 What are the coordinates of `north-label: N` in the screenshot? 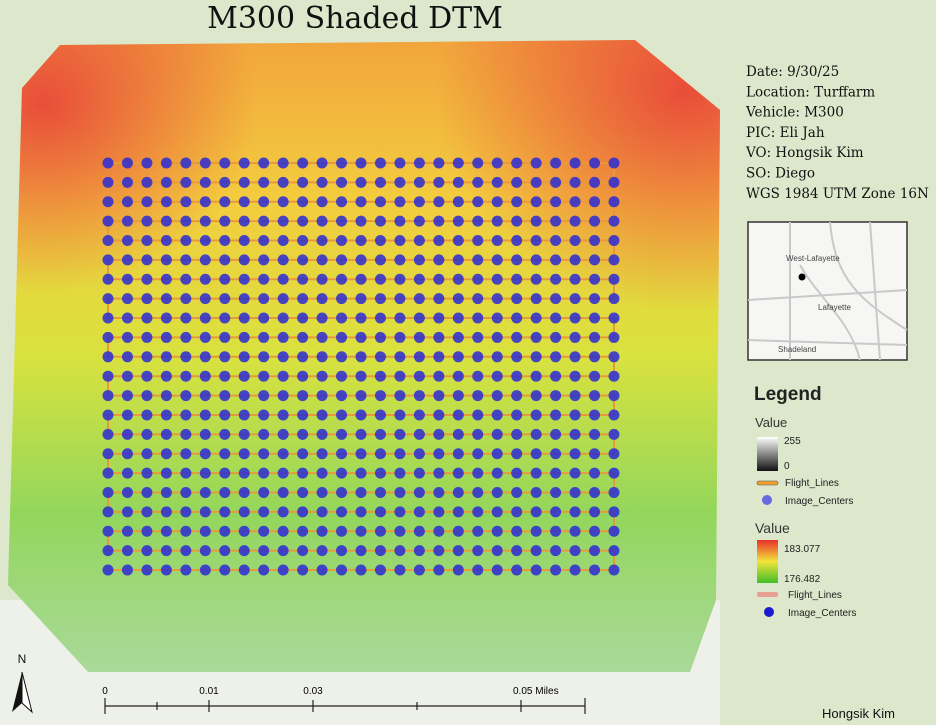 It's located at (22, 659).